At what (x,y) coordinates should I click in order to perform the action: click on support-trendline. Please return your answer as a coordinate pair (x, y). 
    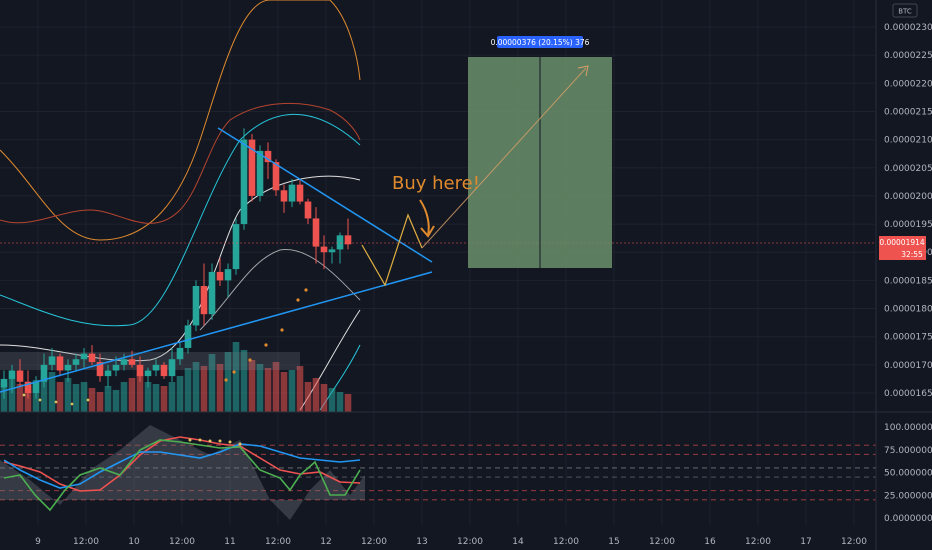
    Looking at the image, I should click on (216, 332).